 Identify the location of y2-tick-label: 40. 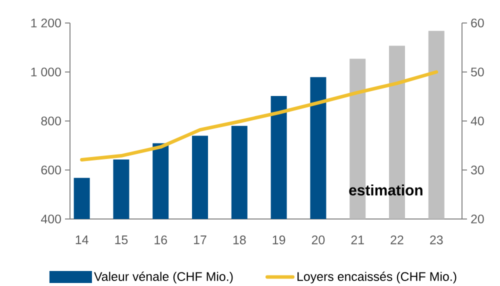
(477, 121).